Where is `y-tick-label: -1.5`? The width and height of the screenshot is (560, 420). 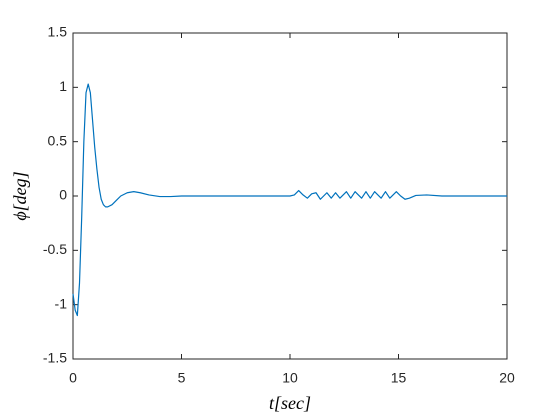 y-tick-label: -1.5 is located at coordinates (55, 358).